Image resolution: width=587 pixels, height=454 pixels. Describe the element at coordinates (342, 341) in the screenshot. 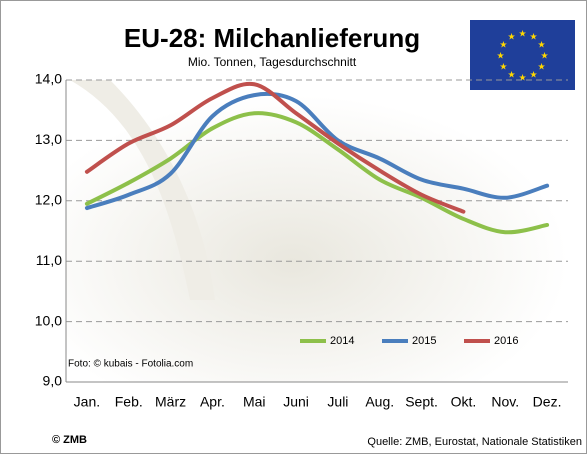

I see `legend-label: 2014` at that location.